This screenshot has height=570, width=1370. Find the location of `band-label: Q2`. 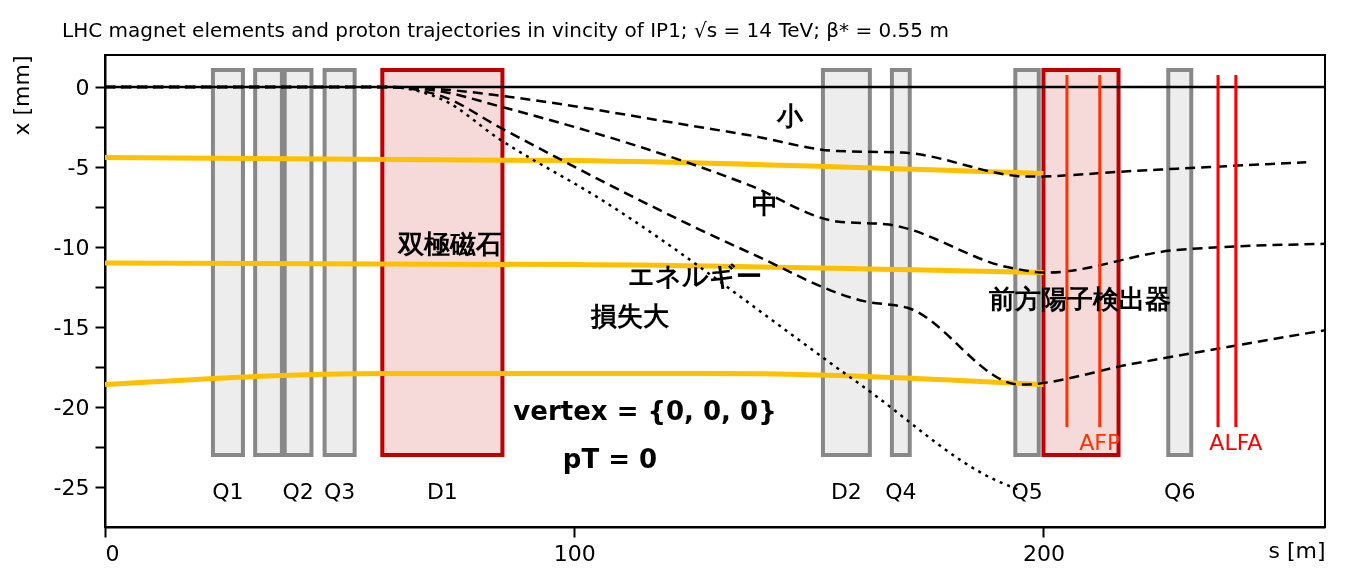

band-label: Q2 is located at coordinates (298, 491).